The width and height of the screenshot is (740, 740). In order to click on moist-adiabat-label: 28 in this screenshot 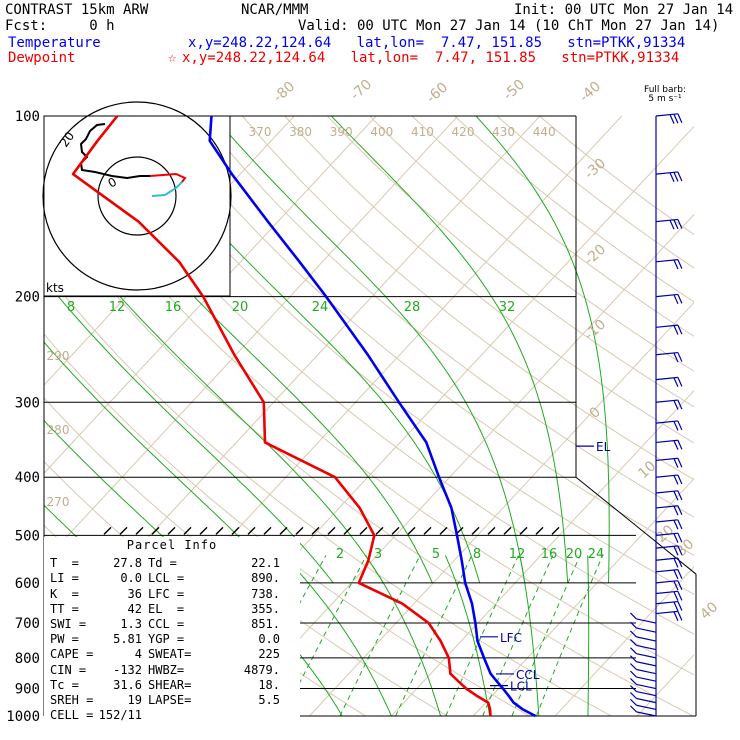, I will do `click(412, 307)`.